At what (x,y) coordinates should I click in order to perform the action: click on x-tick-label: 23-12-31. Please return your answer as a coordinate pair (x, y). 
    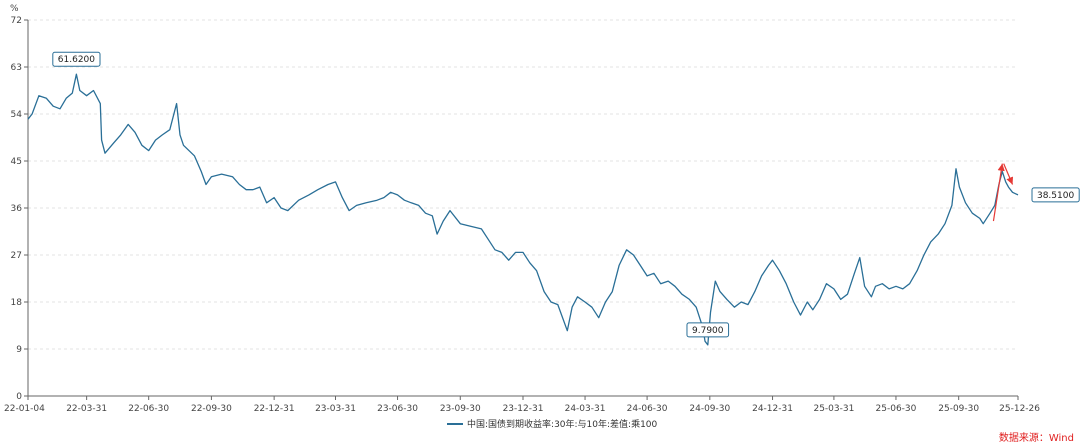
    Looking at the image, I should click on (523, 409).